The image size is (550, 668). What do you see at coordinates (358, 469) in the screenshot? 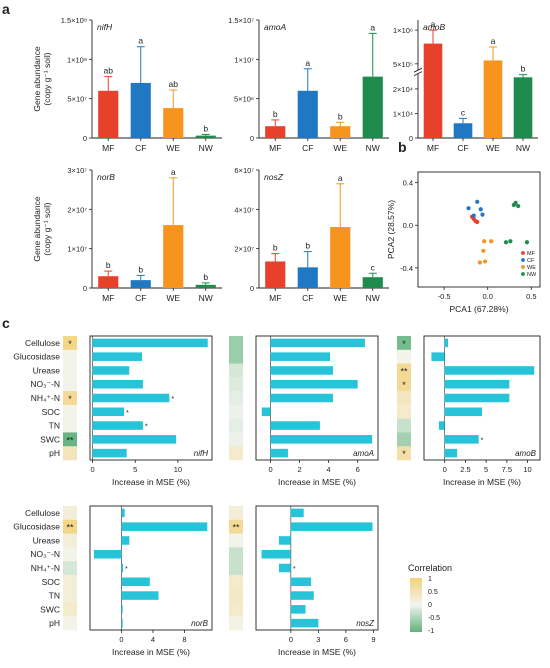
I see `x-tick-label: 6` at bounding box center [358, 469].